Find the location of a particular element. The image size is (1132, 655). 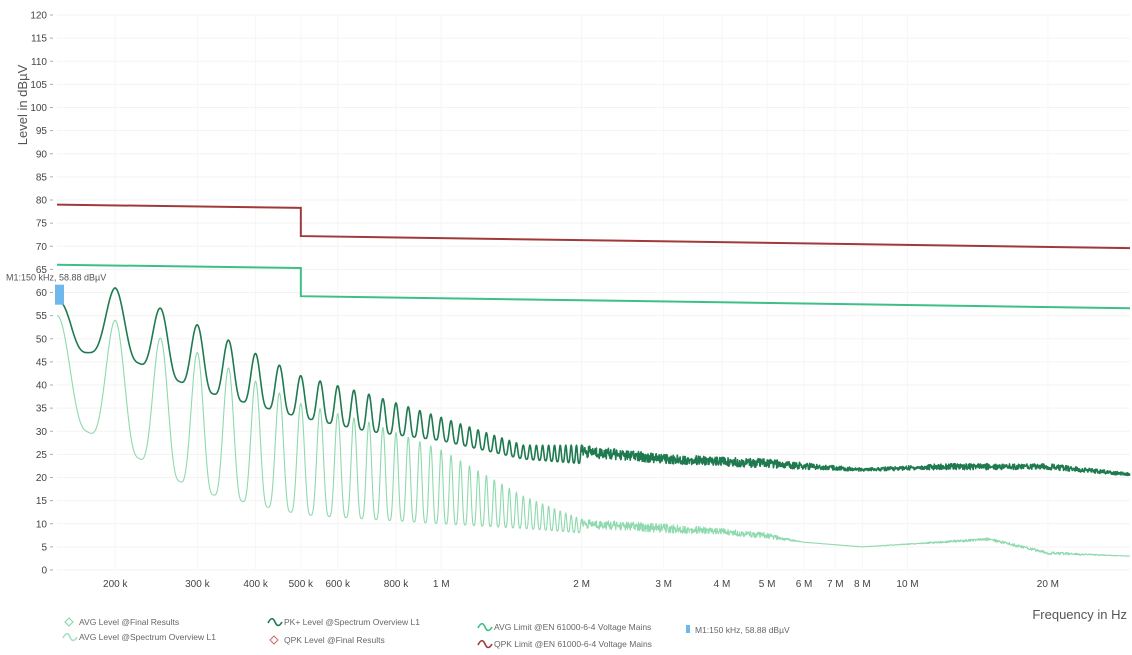

series-avg-limit-en-61000-6-4-voltage-mains is located at coordinates (593, 286).